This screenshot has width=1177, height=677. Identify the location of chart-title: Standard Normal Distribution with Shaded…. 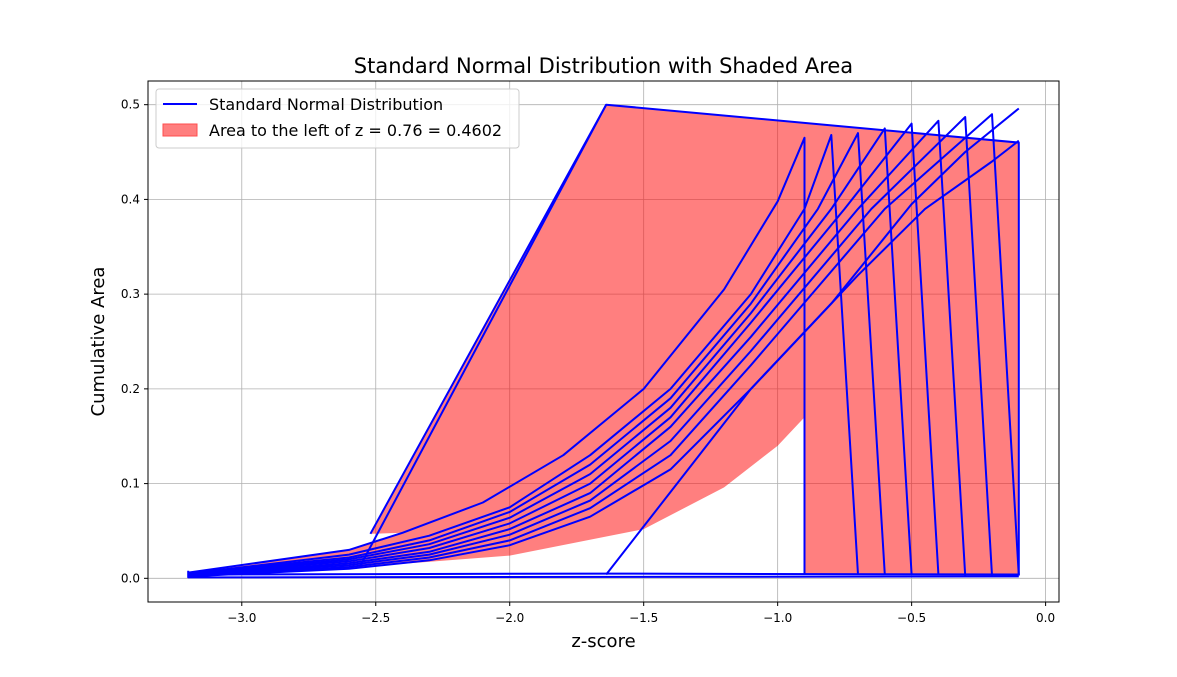
(603, 66).